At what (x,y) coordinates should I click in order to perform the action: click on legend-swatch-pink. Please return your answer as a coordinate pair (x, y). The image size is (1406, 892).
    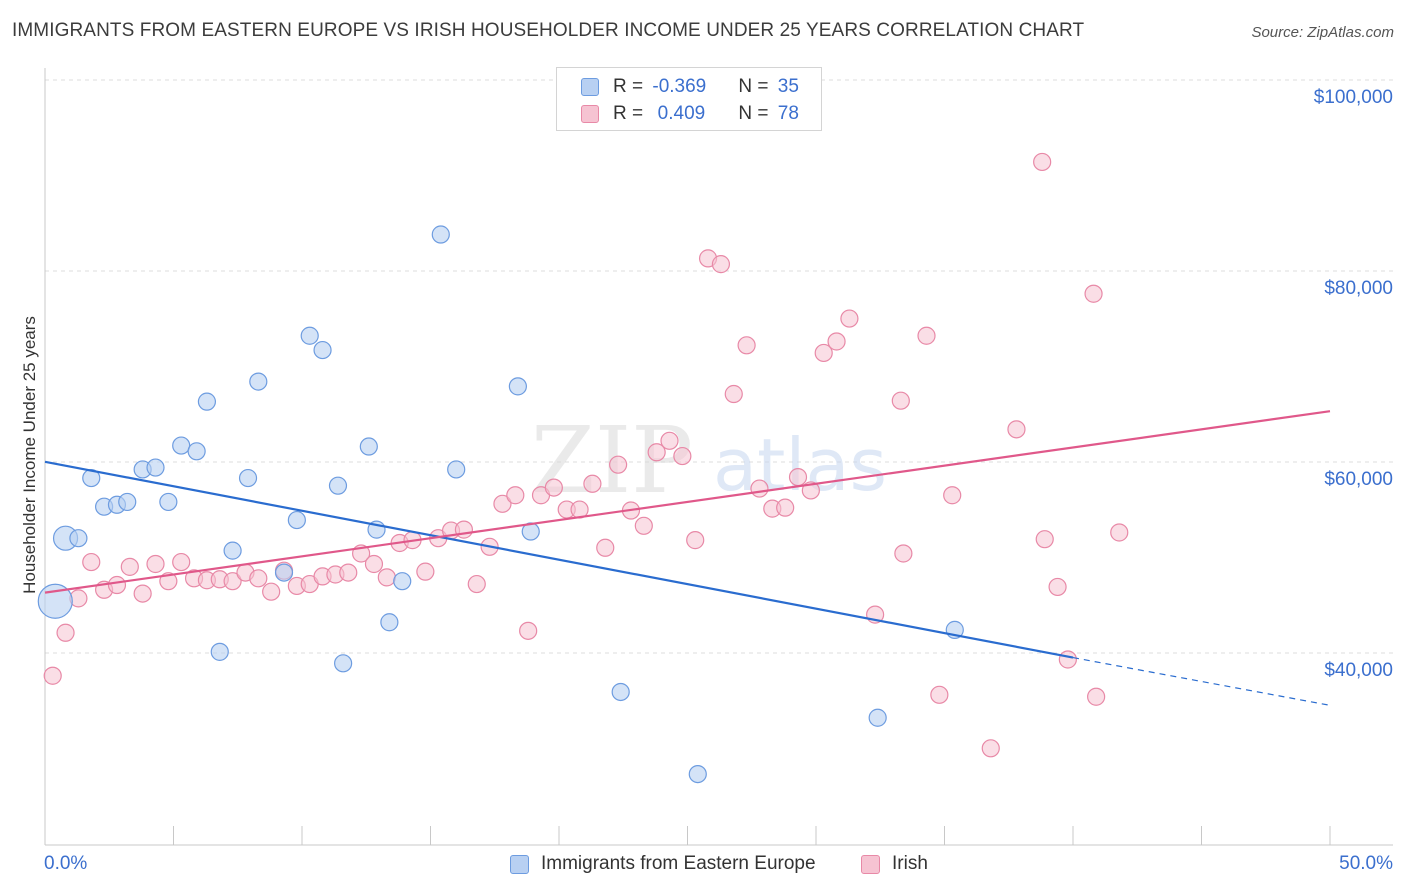
    Looking at the image, I should click on (590, 114).